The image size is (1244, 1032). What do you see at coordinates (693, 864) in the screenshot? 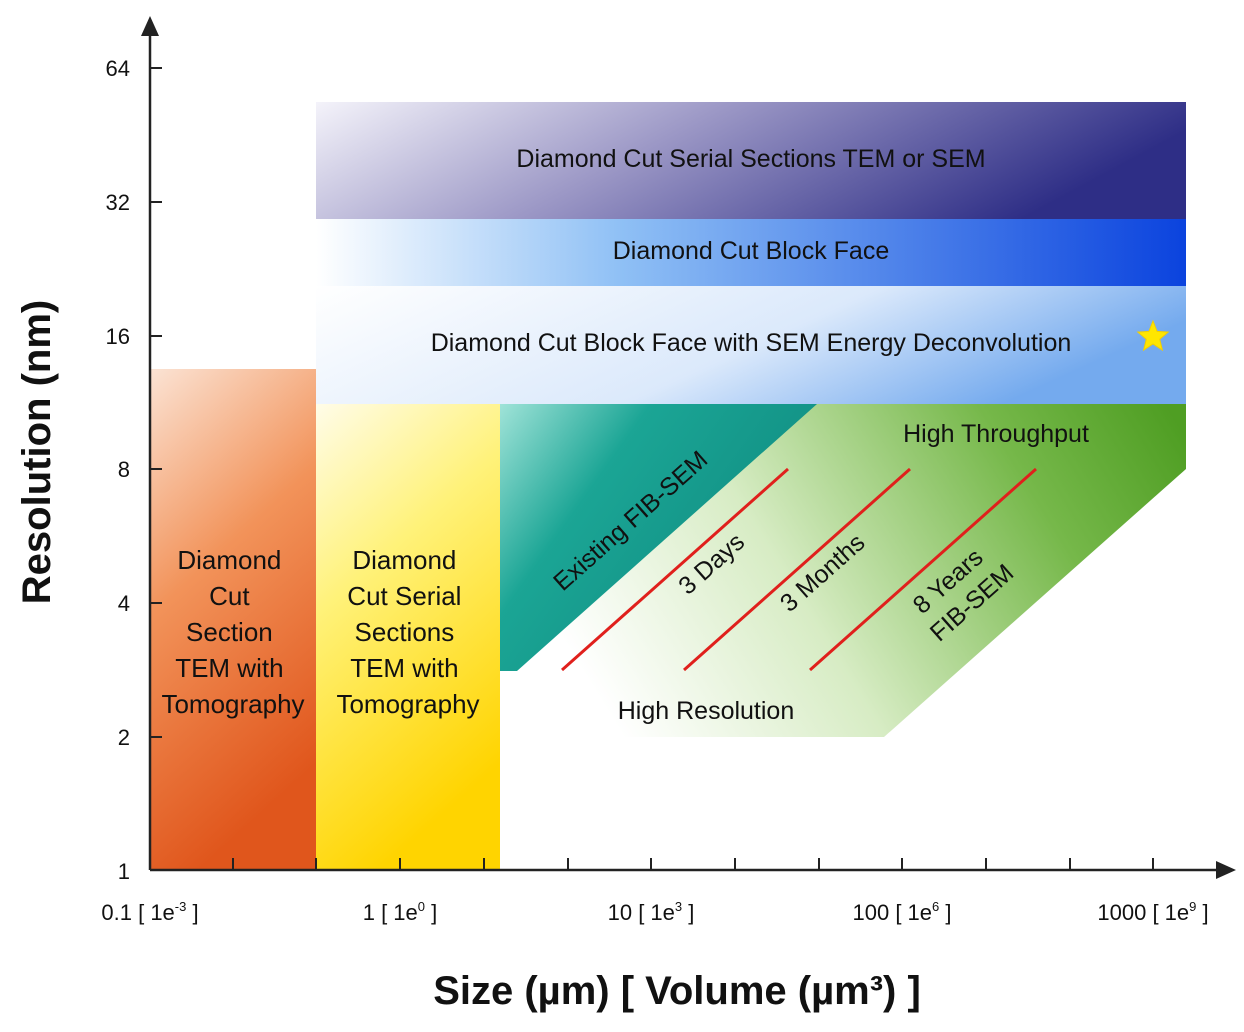
I see `x-ticks` at bounding box center [693, 864].